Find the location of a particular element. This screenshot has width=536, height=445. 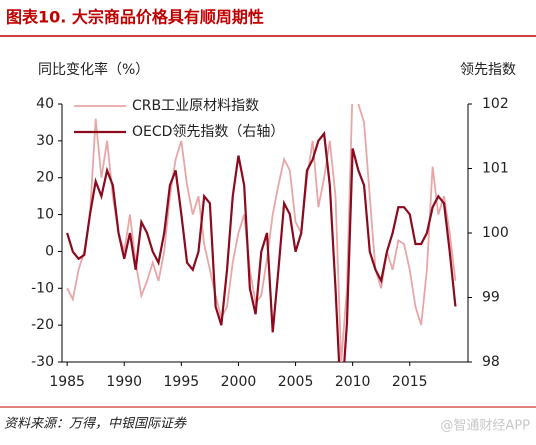

y-tick-label: -10 is located at coordinates (42, 288).